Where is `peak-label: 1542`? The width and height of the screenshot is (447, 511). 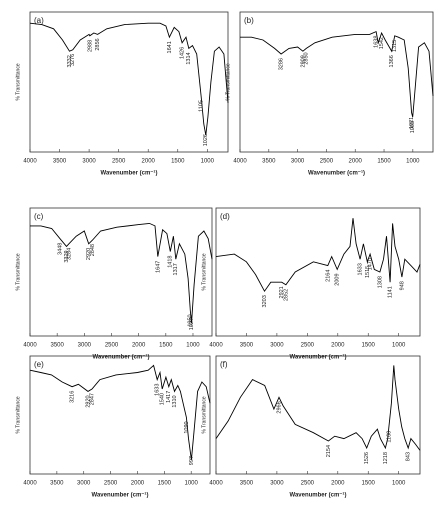 peak-label: 1542 is located at coordinates (382, 43).